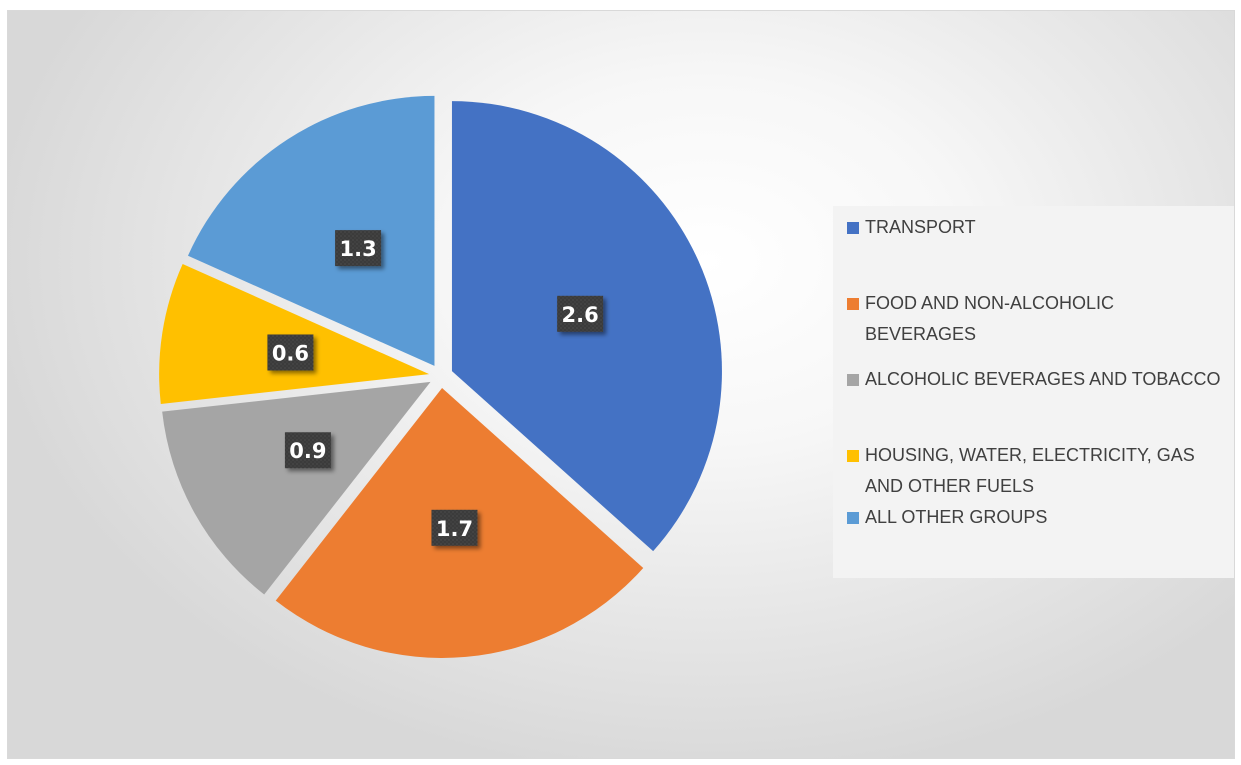  What do you see at coordinates (1037, 230) in the screenshot?
I see `legend-item: TRANSPORT` at bounding box center [1037, 230].